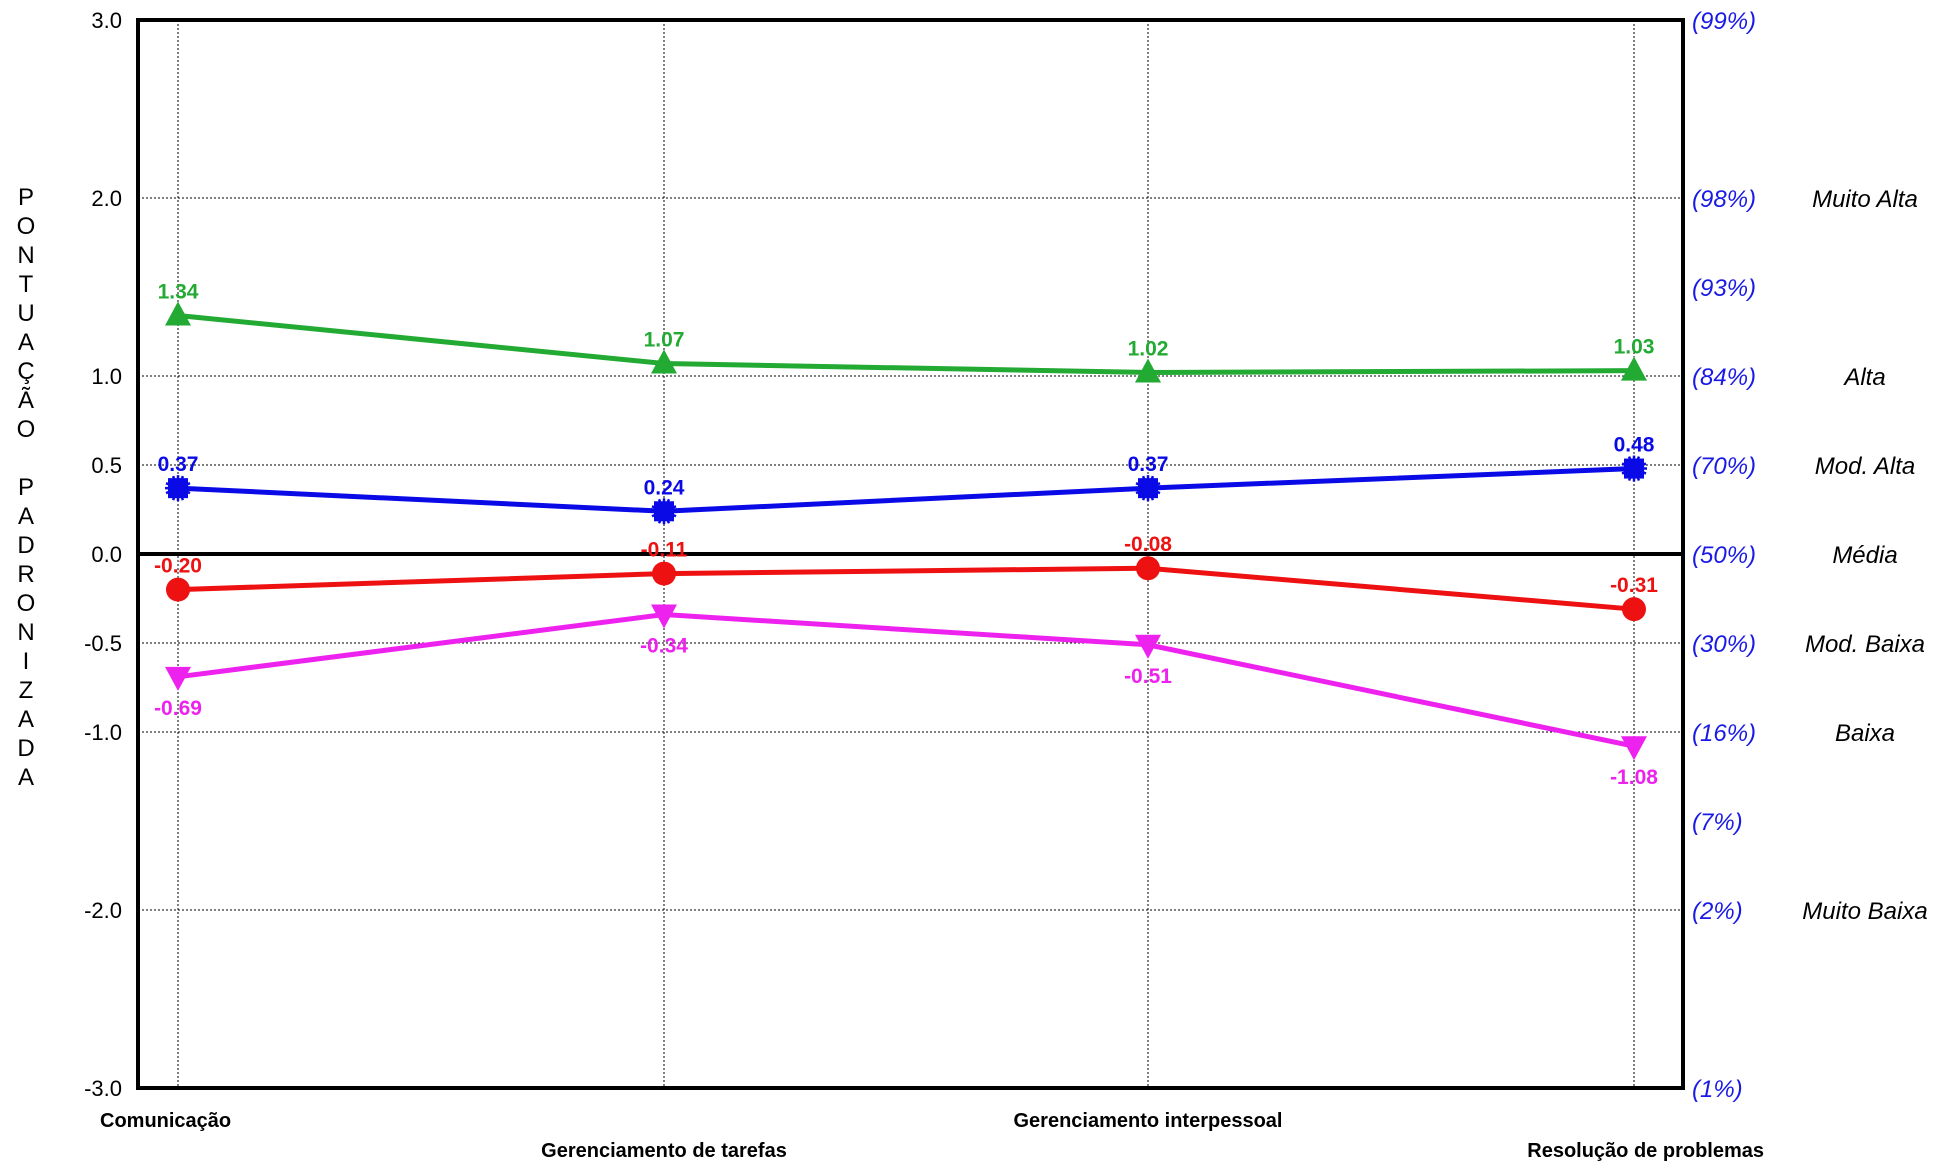  What do you see at coordinates (1148, 676) in the screenshot?
I see `data-label: -0.51` at bounding box center [1148, 676].